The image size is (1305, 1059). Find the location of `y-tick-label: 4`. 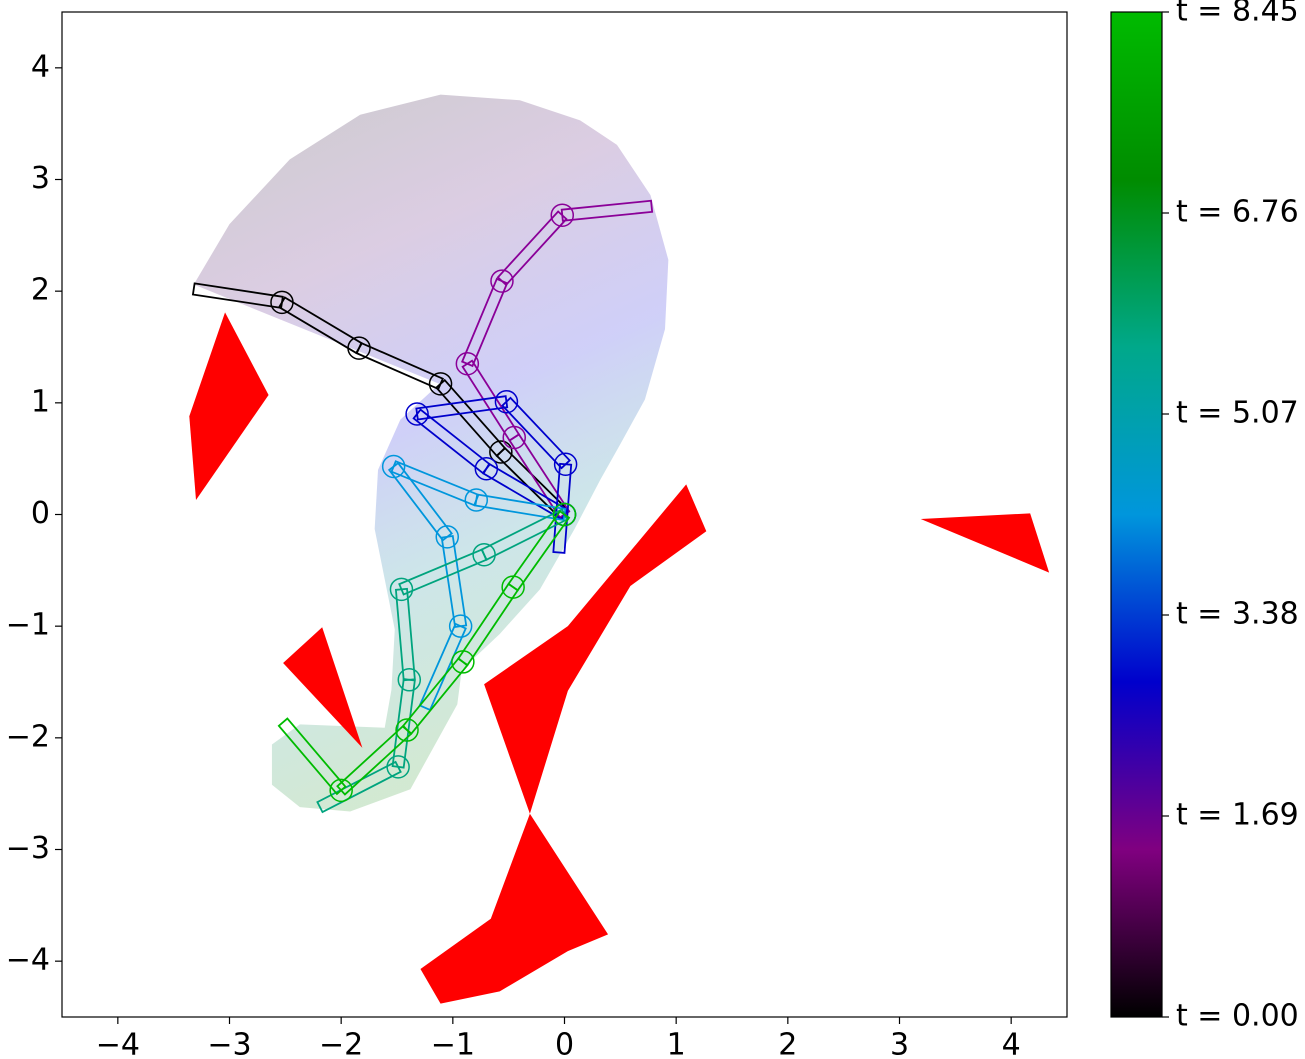

y-tick-label: 4 is located at coordinates (40, 66).